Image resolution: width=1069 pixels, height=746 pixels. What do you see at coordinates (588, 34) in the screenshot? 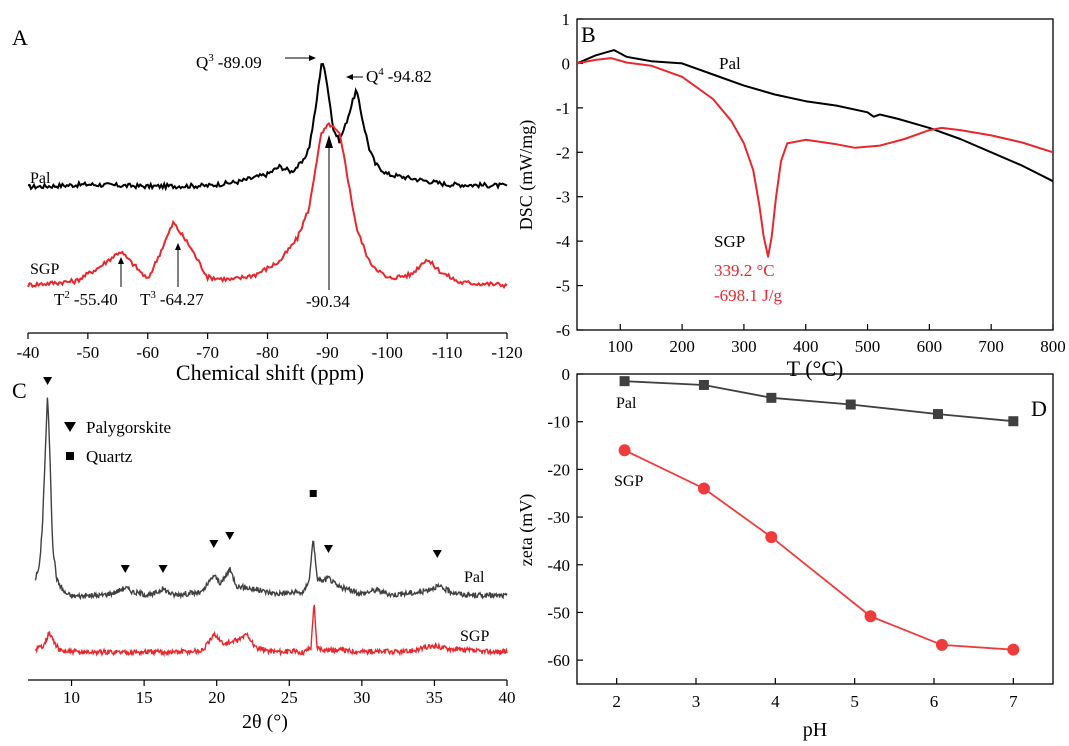
I see `panel-label-b: B` at bounding box center [588, 34].